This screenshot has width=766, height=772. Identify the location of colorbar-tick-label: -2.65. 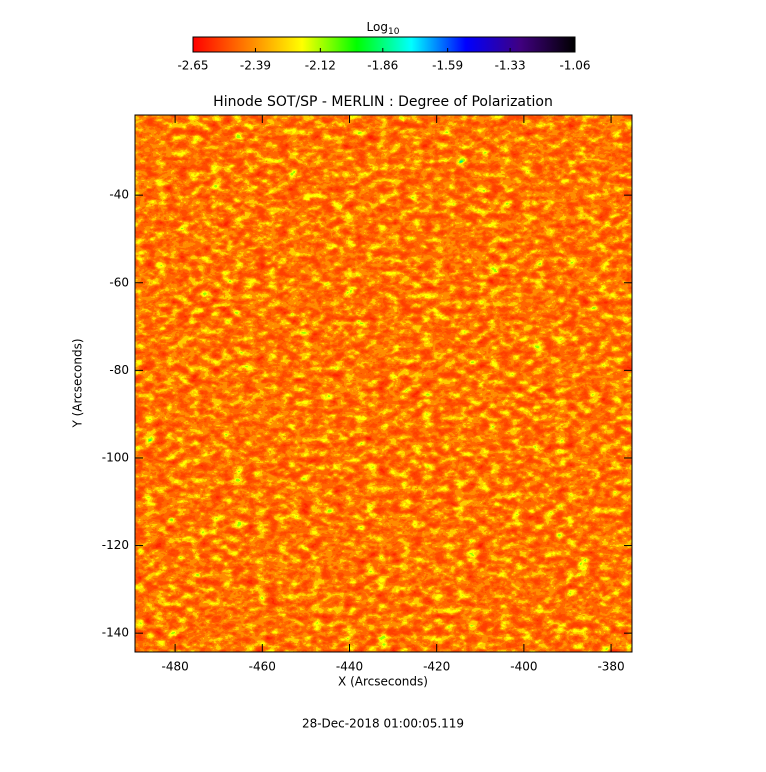
(192, 66).